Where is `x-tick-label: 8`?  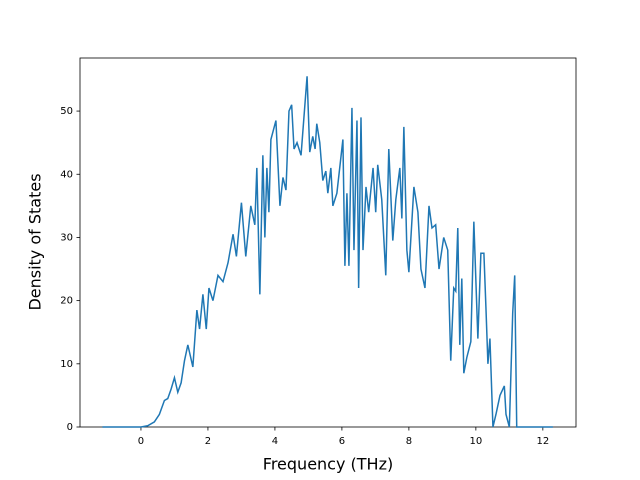
x-tick-label: 8 is located at coordinates (409, 441).